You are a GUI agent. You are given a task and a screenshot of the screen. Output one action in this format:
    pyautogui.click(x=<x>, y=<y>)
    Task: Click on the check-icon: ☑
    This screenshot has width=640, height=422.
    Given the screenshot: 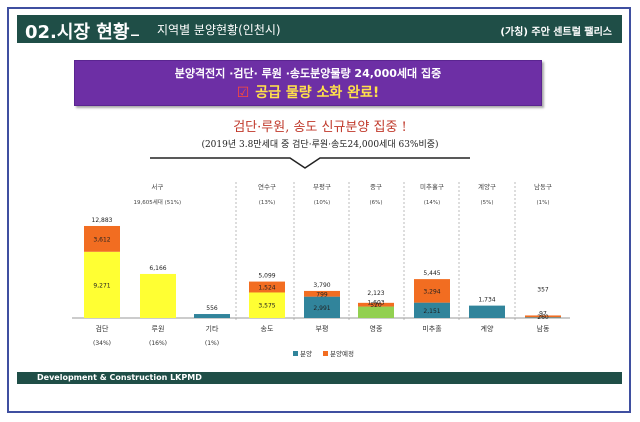 What is the action you would take?
    pyautogui.click(x=243, y=93)
    